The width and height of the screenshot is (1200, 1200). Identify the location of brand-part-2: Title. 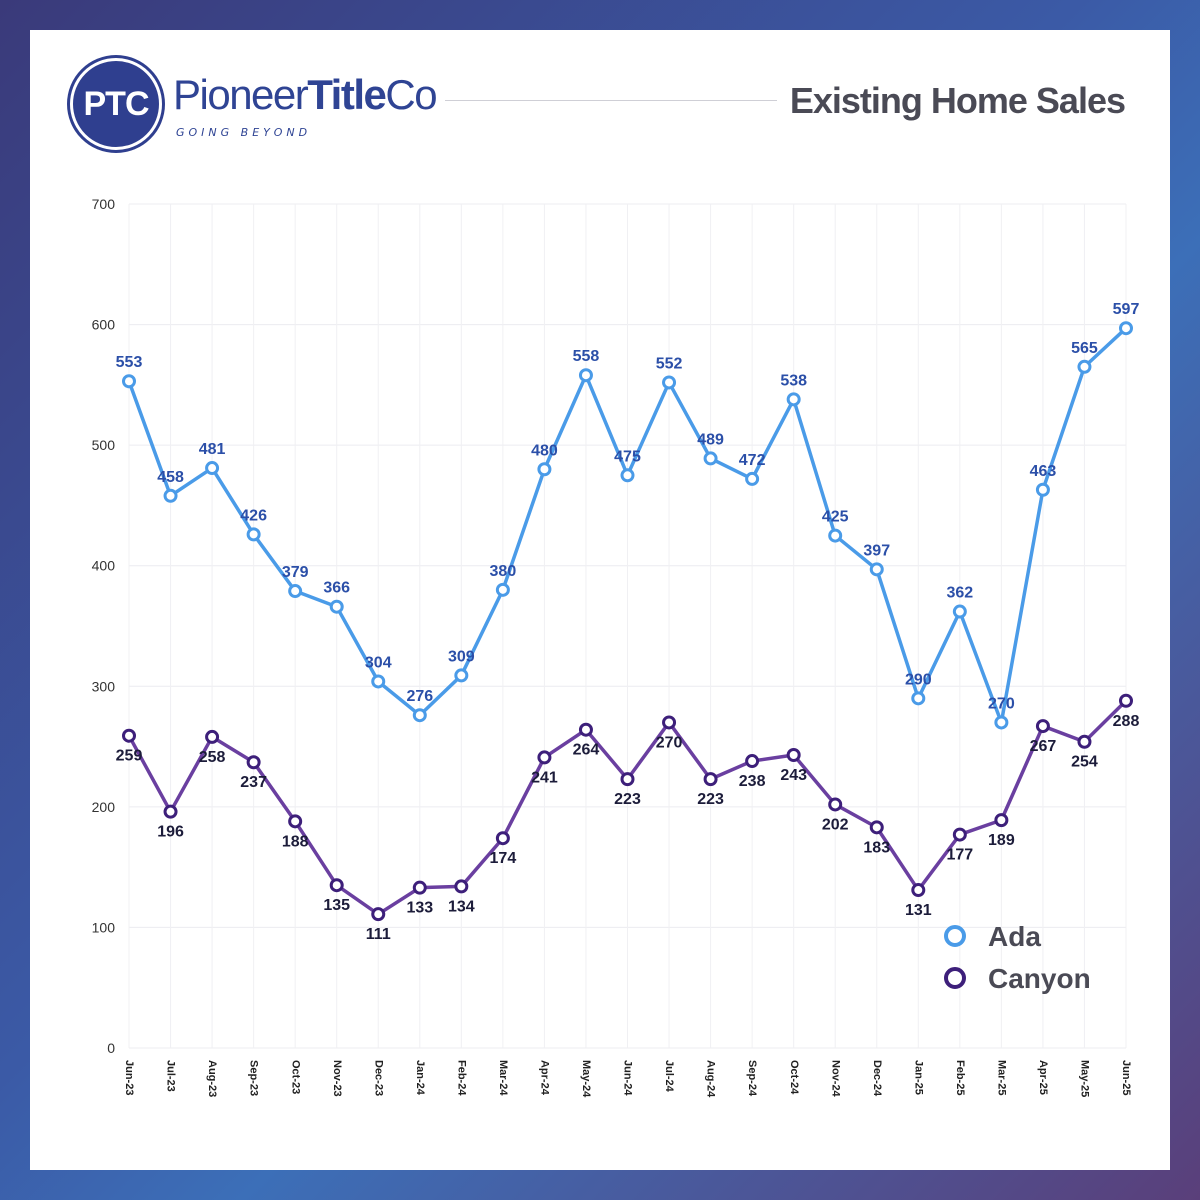
(347, 94).